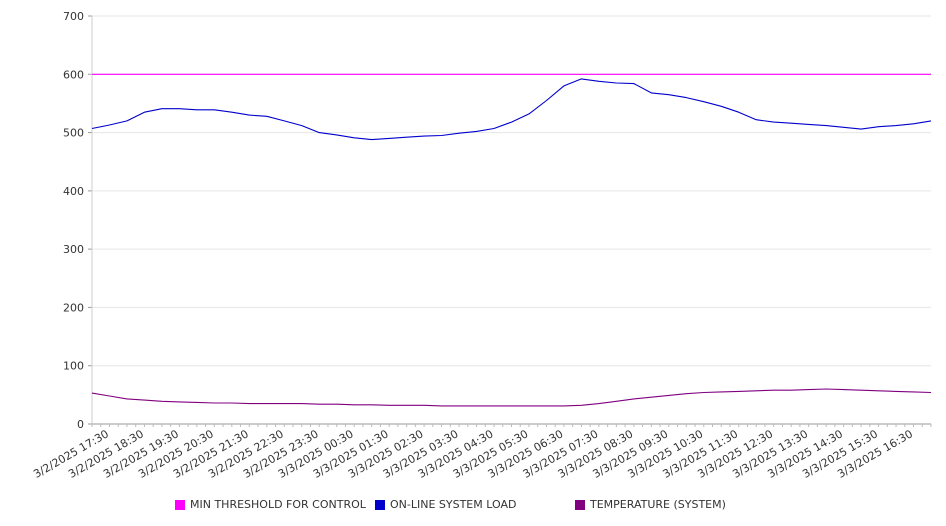 This screenshot has height=526, width=946. I want to click on y-tick-label: 0, so click(80, 424).